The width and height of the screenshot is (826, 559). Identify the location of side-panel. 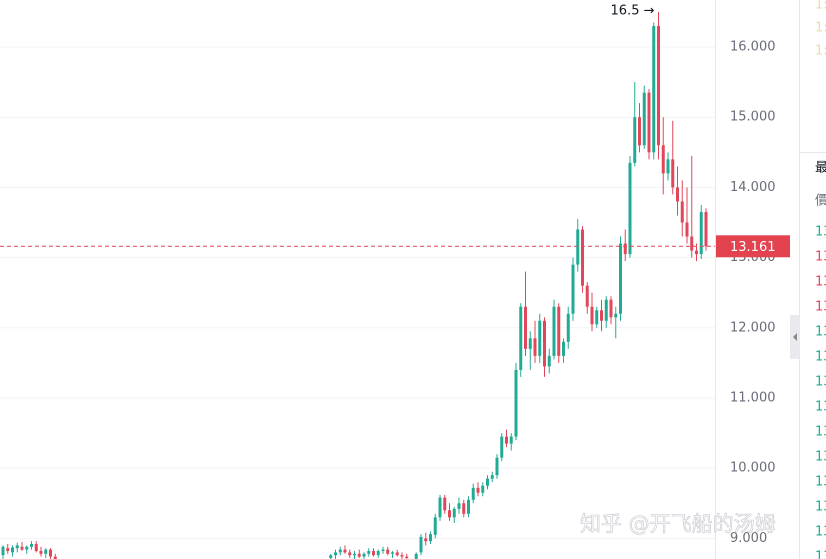
(812, 279).